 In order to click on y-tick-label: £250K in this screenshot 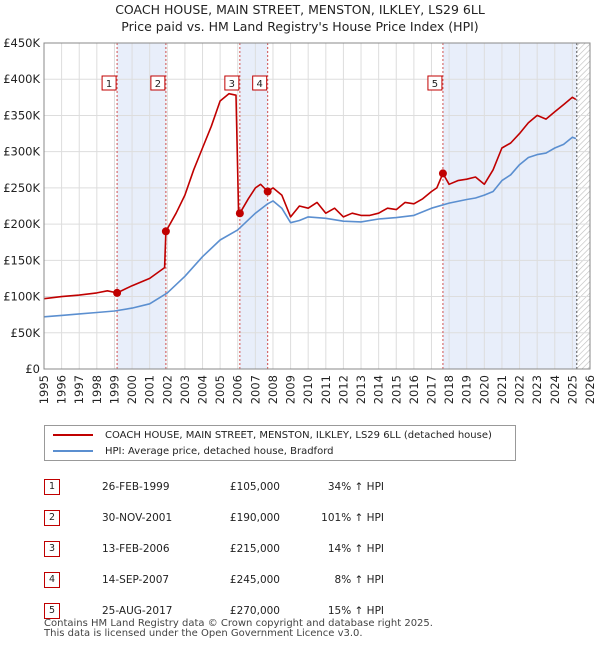, I will do `click(21, 188)`.